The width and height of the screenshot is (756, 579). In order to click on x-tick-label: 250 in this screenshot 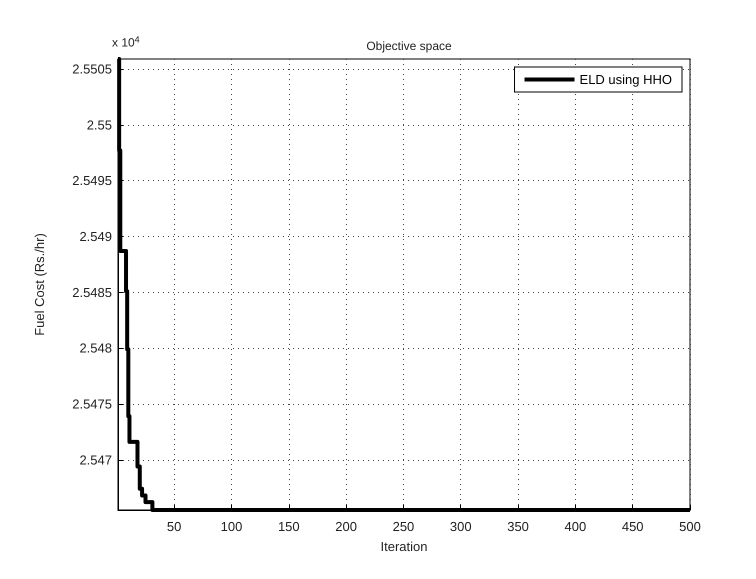, I will do `click(403, 526)`.